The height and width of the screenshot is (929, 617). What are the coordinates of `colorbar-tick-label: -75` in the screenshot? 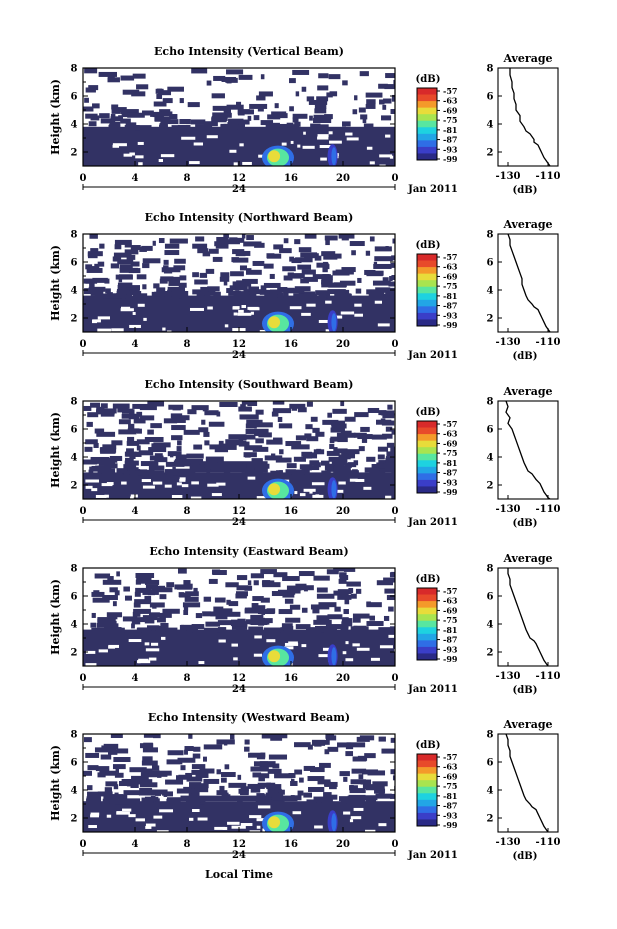 It's located at (450, 120).